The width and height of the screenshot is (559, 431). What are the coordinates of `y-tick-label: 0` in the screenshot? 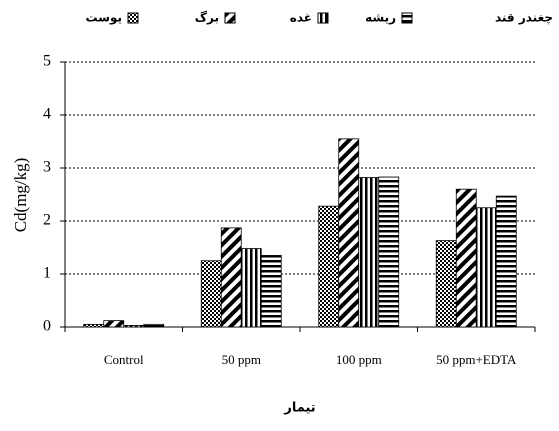 It's located at (47, 326).